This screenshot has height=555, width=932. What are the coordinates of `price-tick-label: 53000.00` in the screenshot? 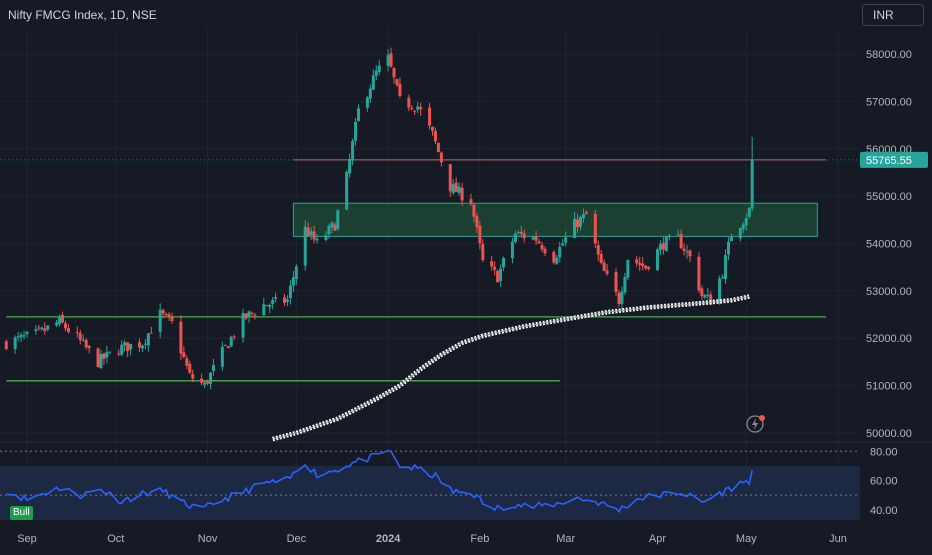 It's located at (889, 292).